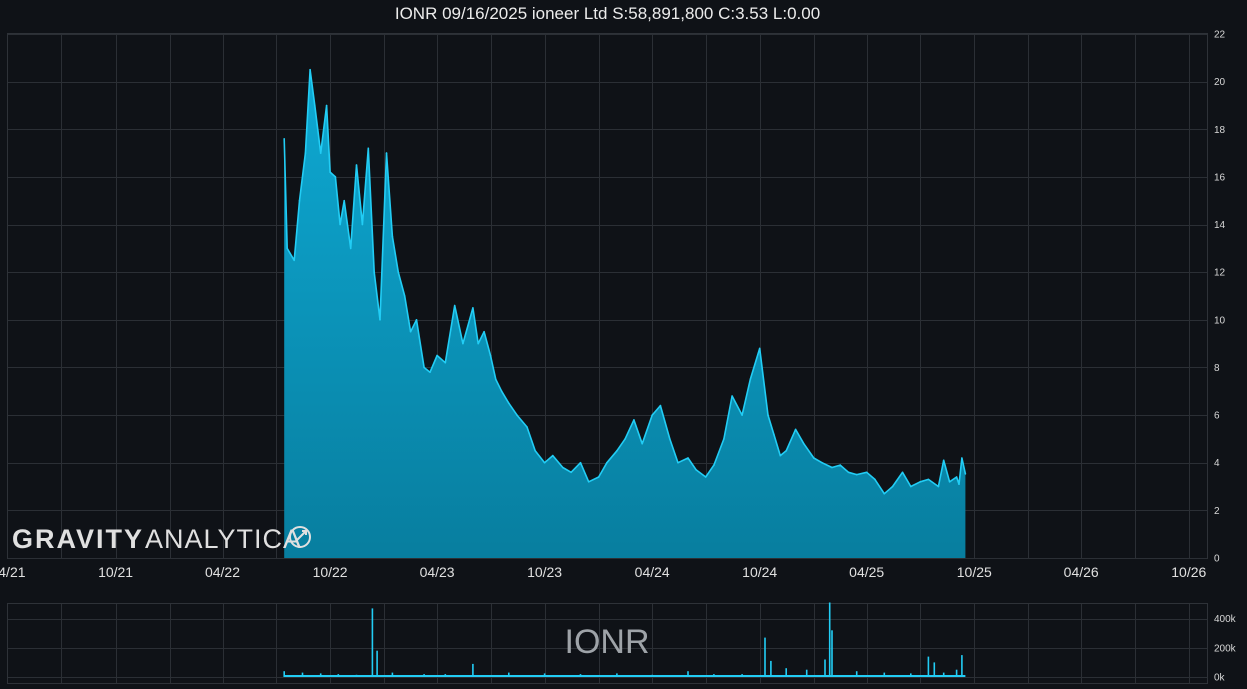 The image size is (1247, 689). What do you see at coordinates (1081, 572) in the screenshot?
I see `x-tick-label: 04/26` at bounding box center [1081, 572].